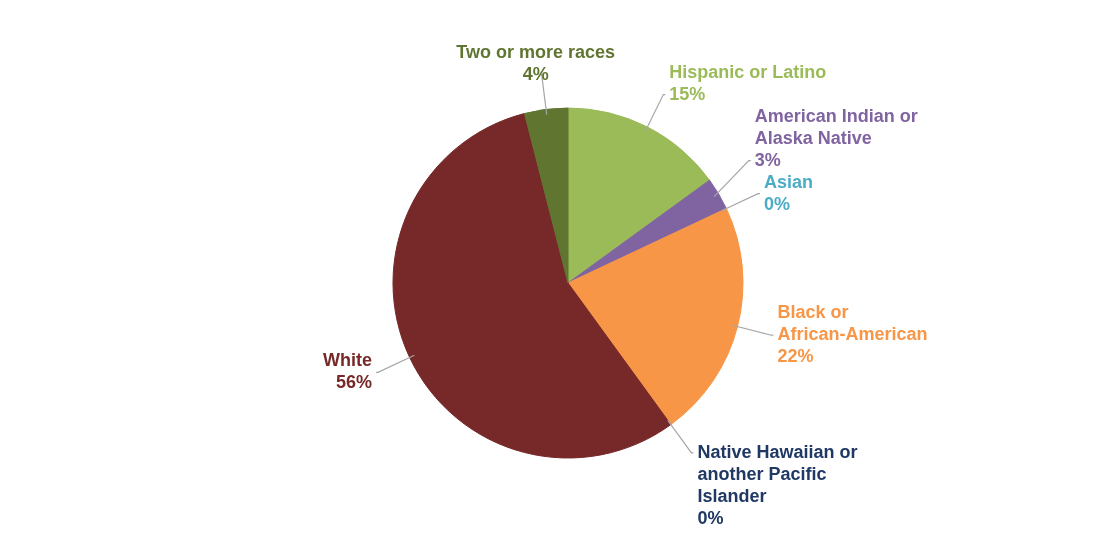 The width and height of the screenshot is (1111, 558). I want to click on data-label: 4%, so click(535, 73).